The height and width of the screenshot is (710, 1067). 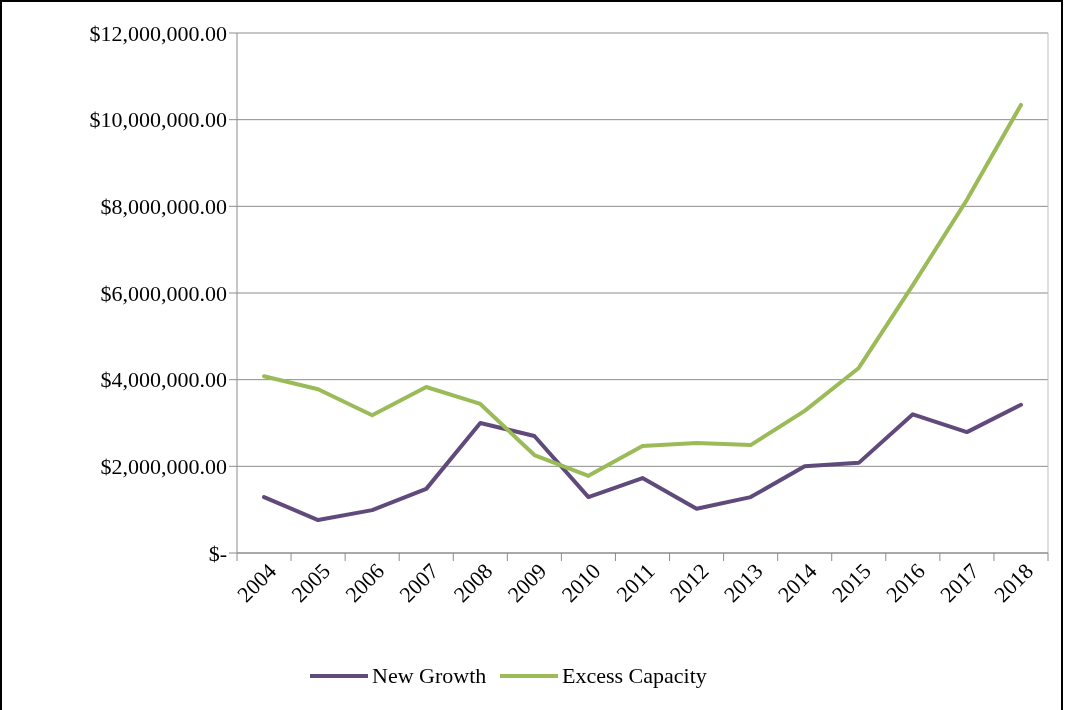 I want to click on y-tick-label: $6,000,000.00, so click(x=163, y=293).